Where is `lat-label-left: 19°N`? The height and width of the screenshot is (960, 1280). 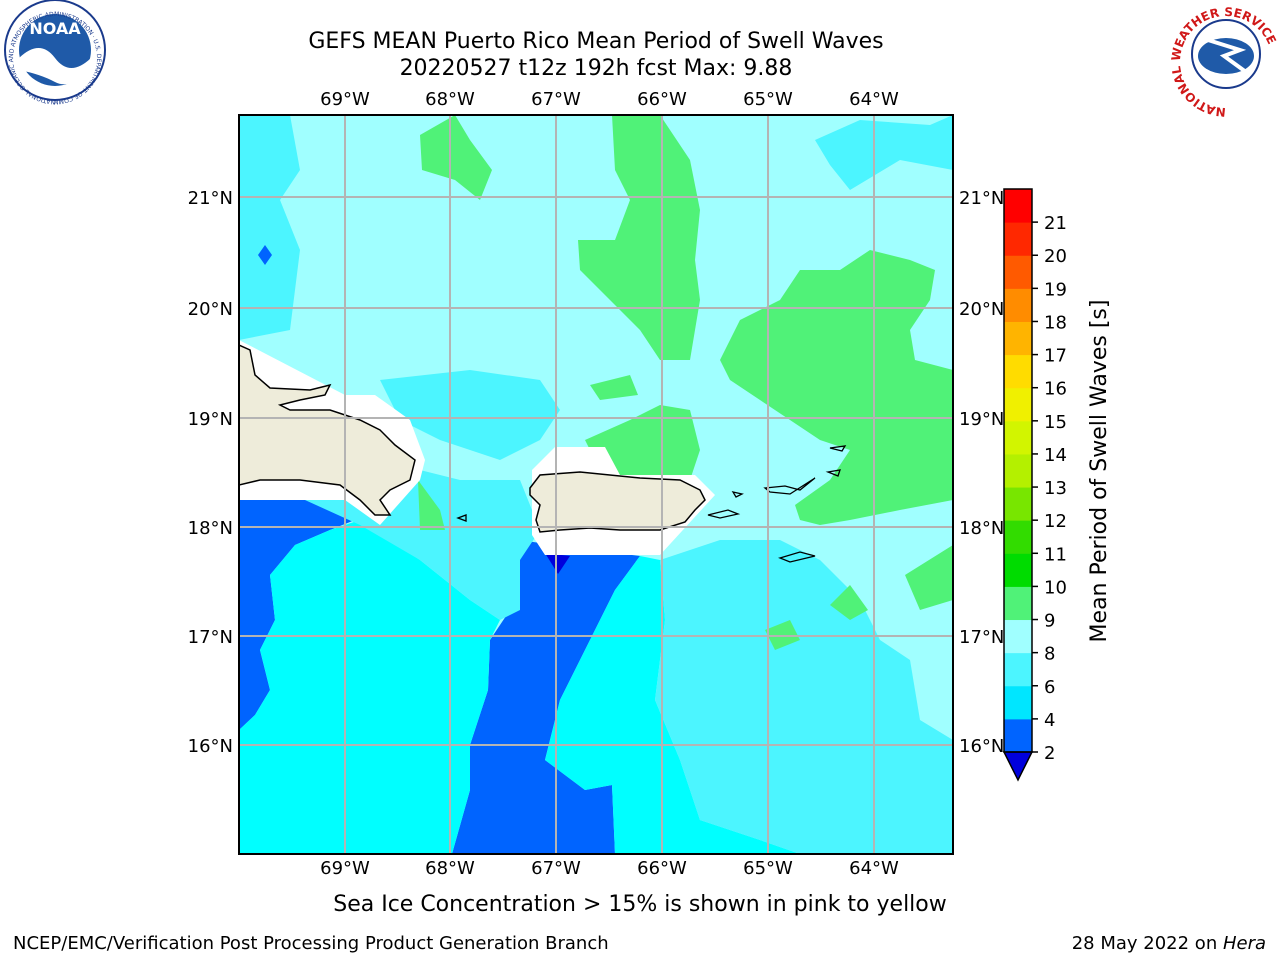
lat-label-left: 19°N is located at coordinates (210, 419).